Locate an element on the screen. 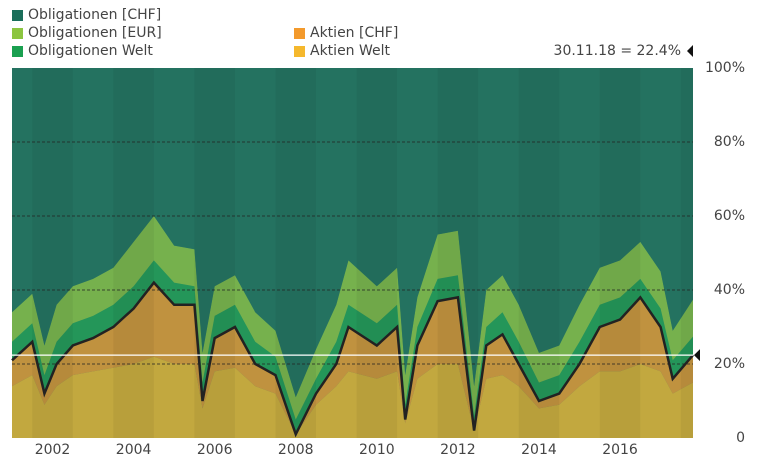  x-tick-label: 2014 is located at coordinates (539, 450).